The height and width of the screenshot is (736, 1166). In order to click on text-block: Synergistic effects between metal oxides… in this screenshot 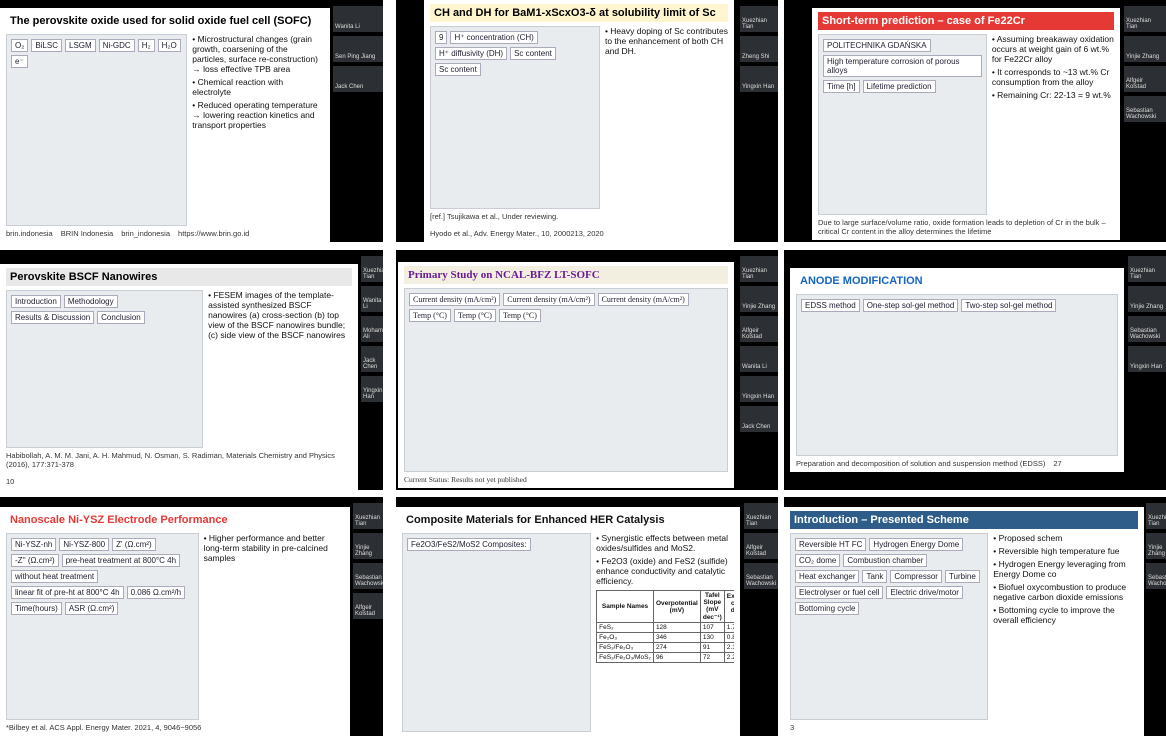, I will do `click(665, 632)`.